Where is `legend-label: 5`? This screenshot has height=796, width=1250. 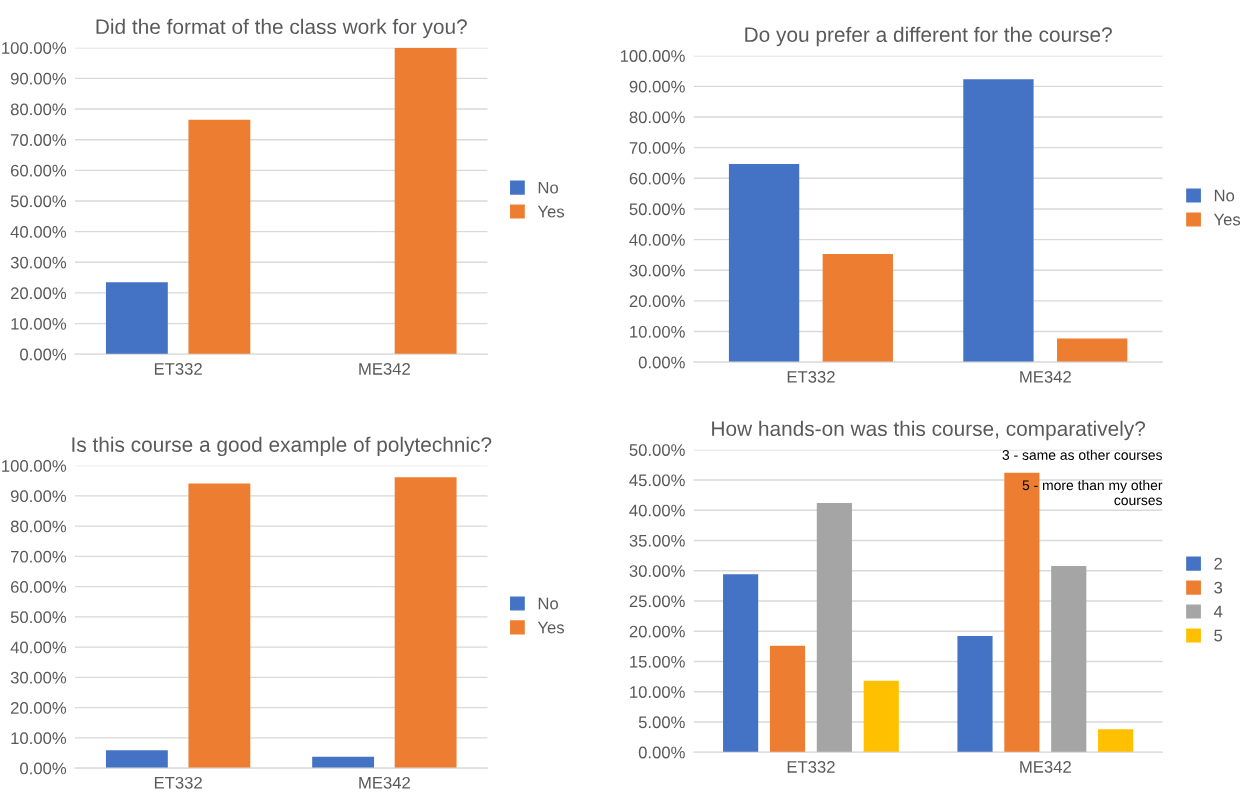 legend-label: 5 is located at coordinates (1218, 635).